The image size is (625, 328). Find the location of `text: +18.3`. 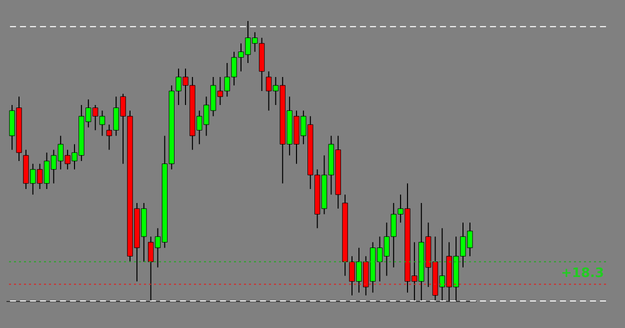

text: +18.3 is located at coordinates (582, 273).